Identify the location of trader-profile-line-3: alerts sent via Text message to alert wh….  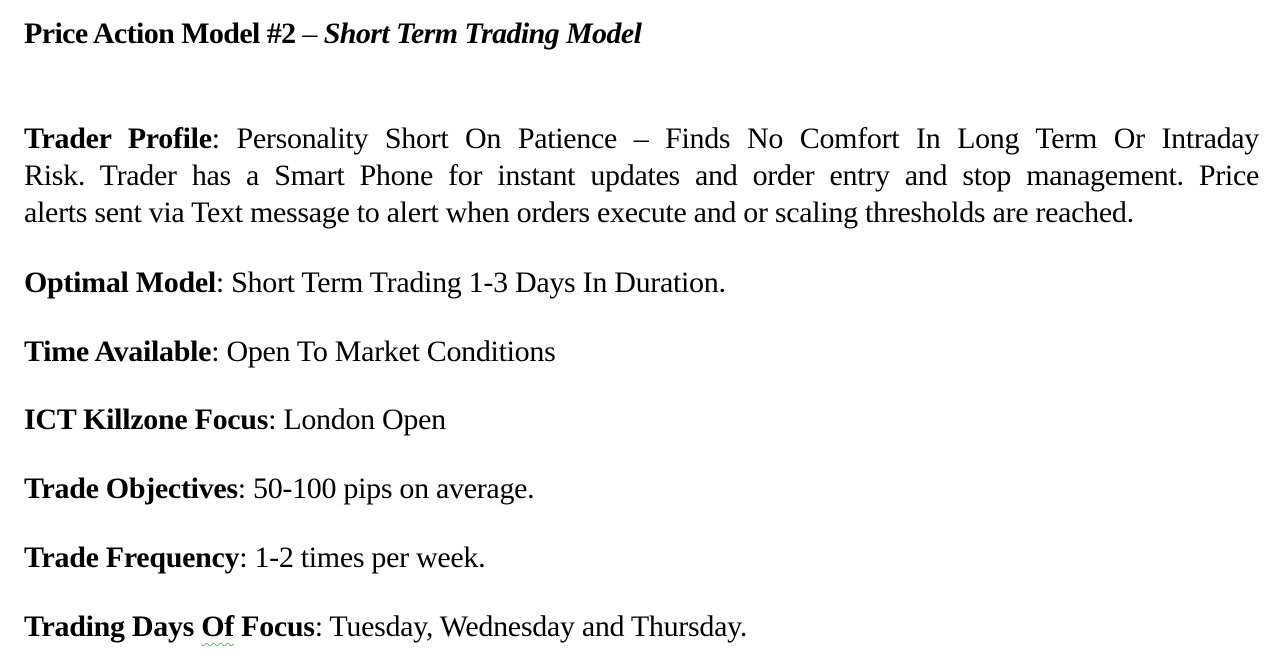
(579, 212).